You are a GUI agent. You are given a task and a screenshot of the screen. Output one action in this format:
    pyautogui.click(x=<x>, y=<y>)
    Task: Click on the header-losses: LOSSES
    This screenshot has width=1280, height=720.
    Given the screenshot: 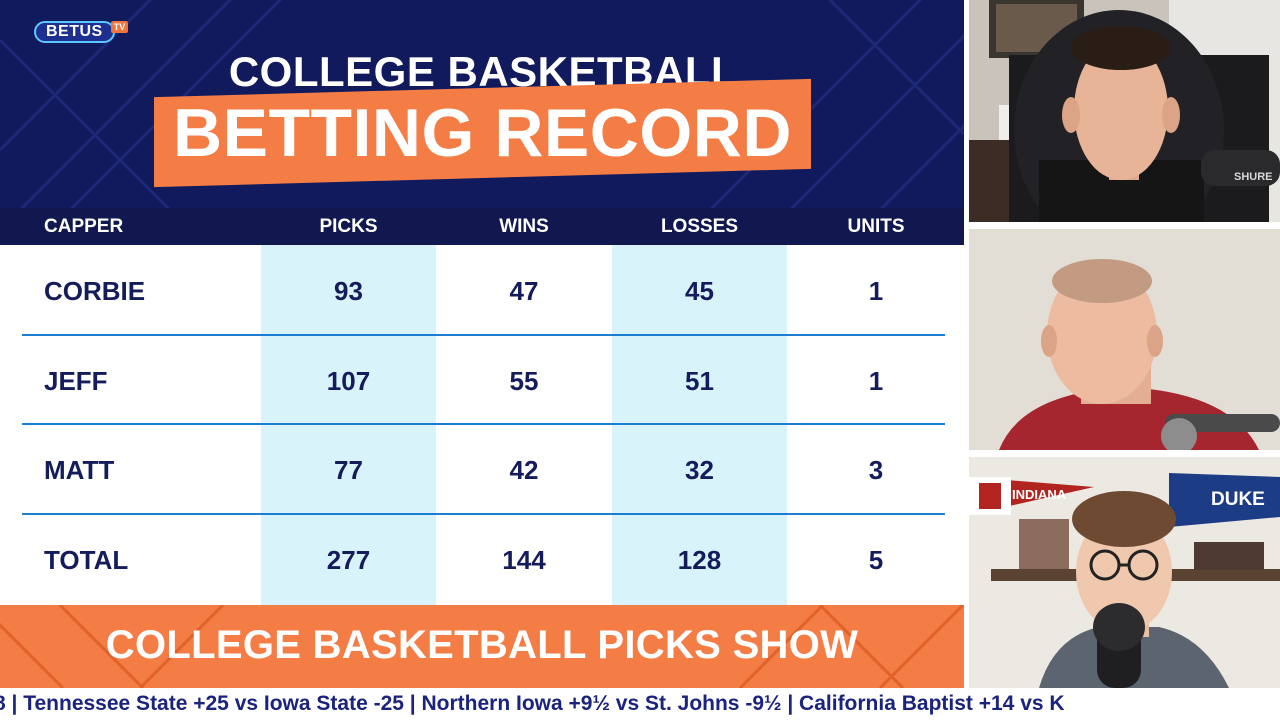 What is the action you would take?
    pyautogui.click(x=699, y=226)
    